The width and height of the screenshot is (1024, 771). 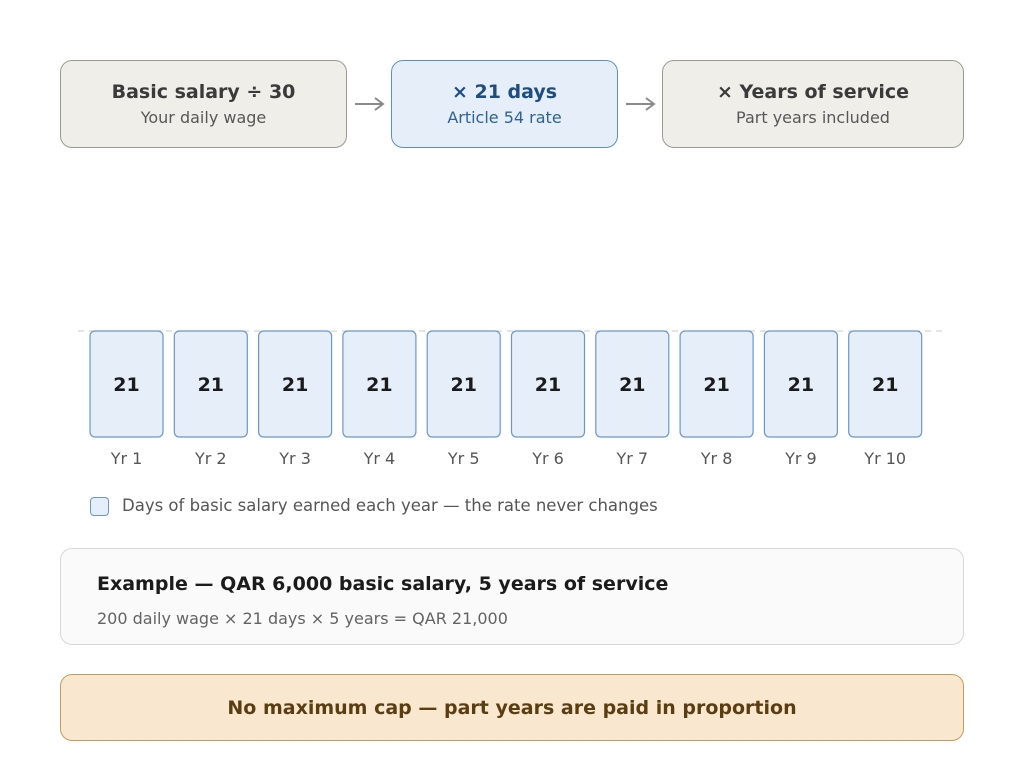 What do you see at coordinates (126, 458) in the screenshot?
I see `year-tick-label: Yr 1` at bounding box center [126, 458].